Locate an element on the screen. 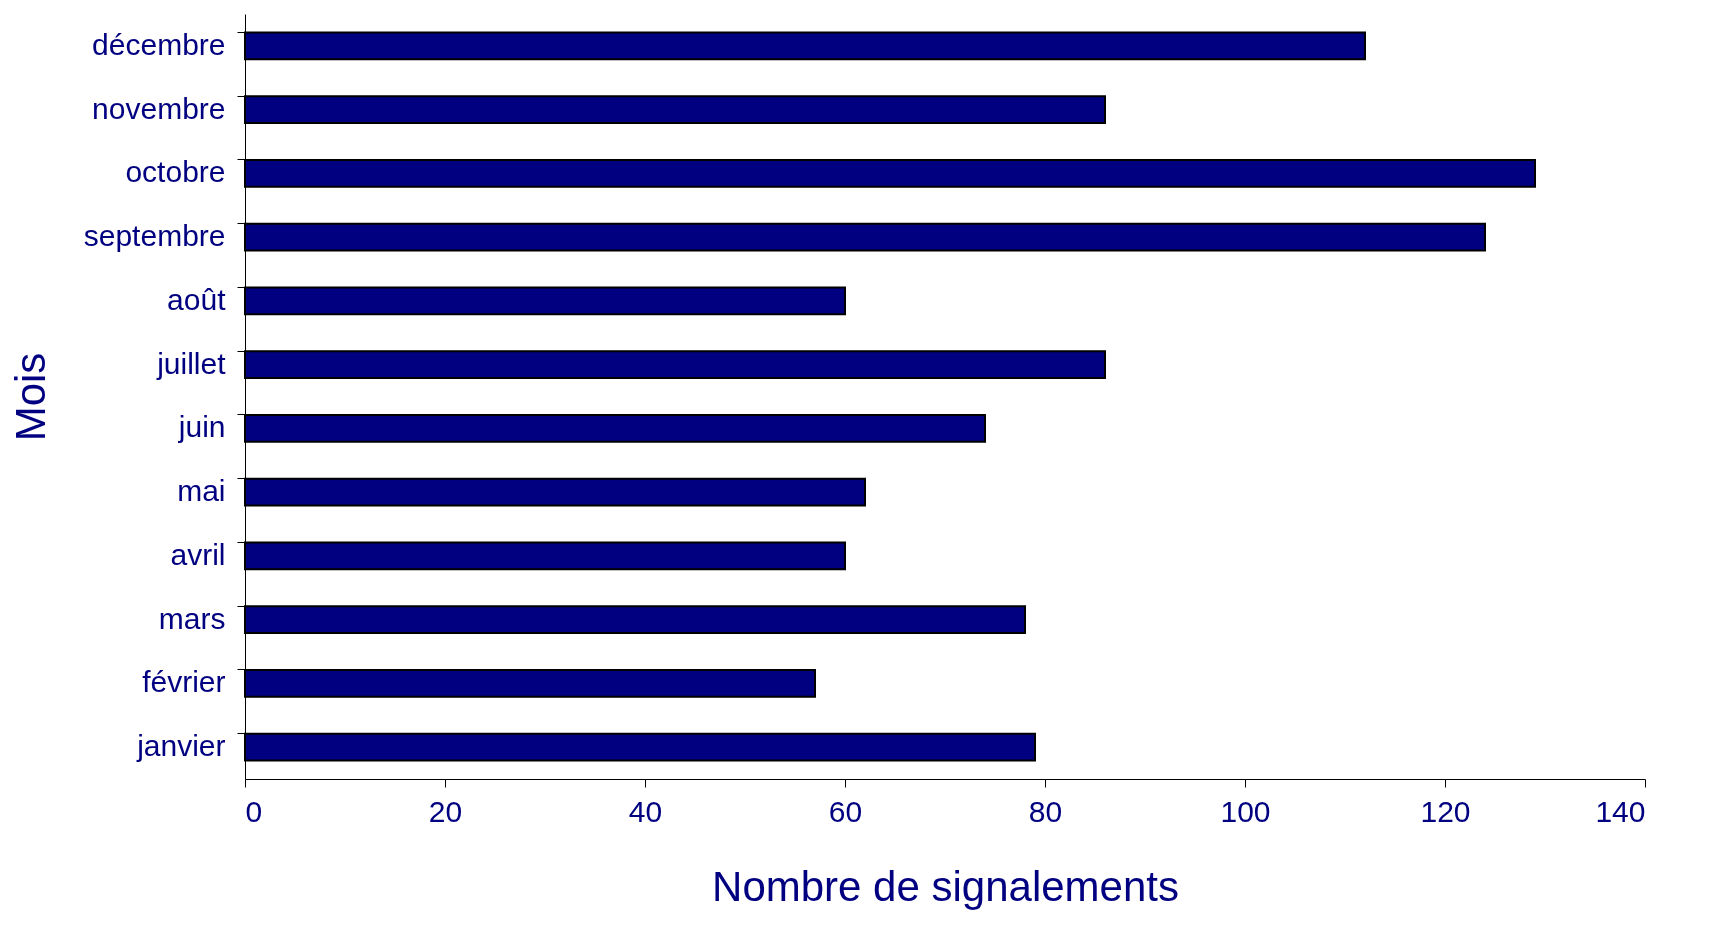  y-tick-label: août is located at coordinates (197, 299).